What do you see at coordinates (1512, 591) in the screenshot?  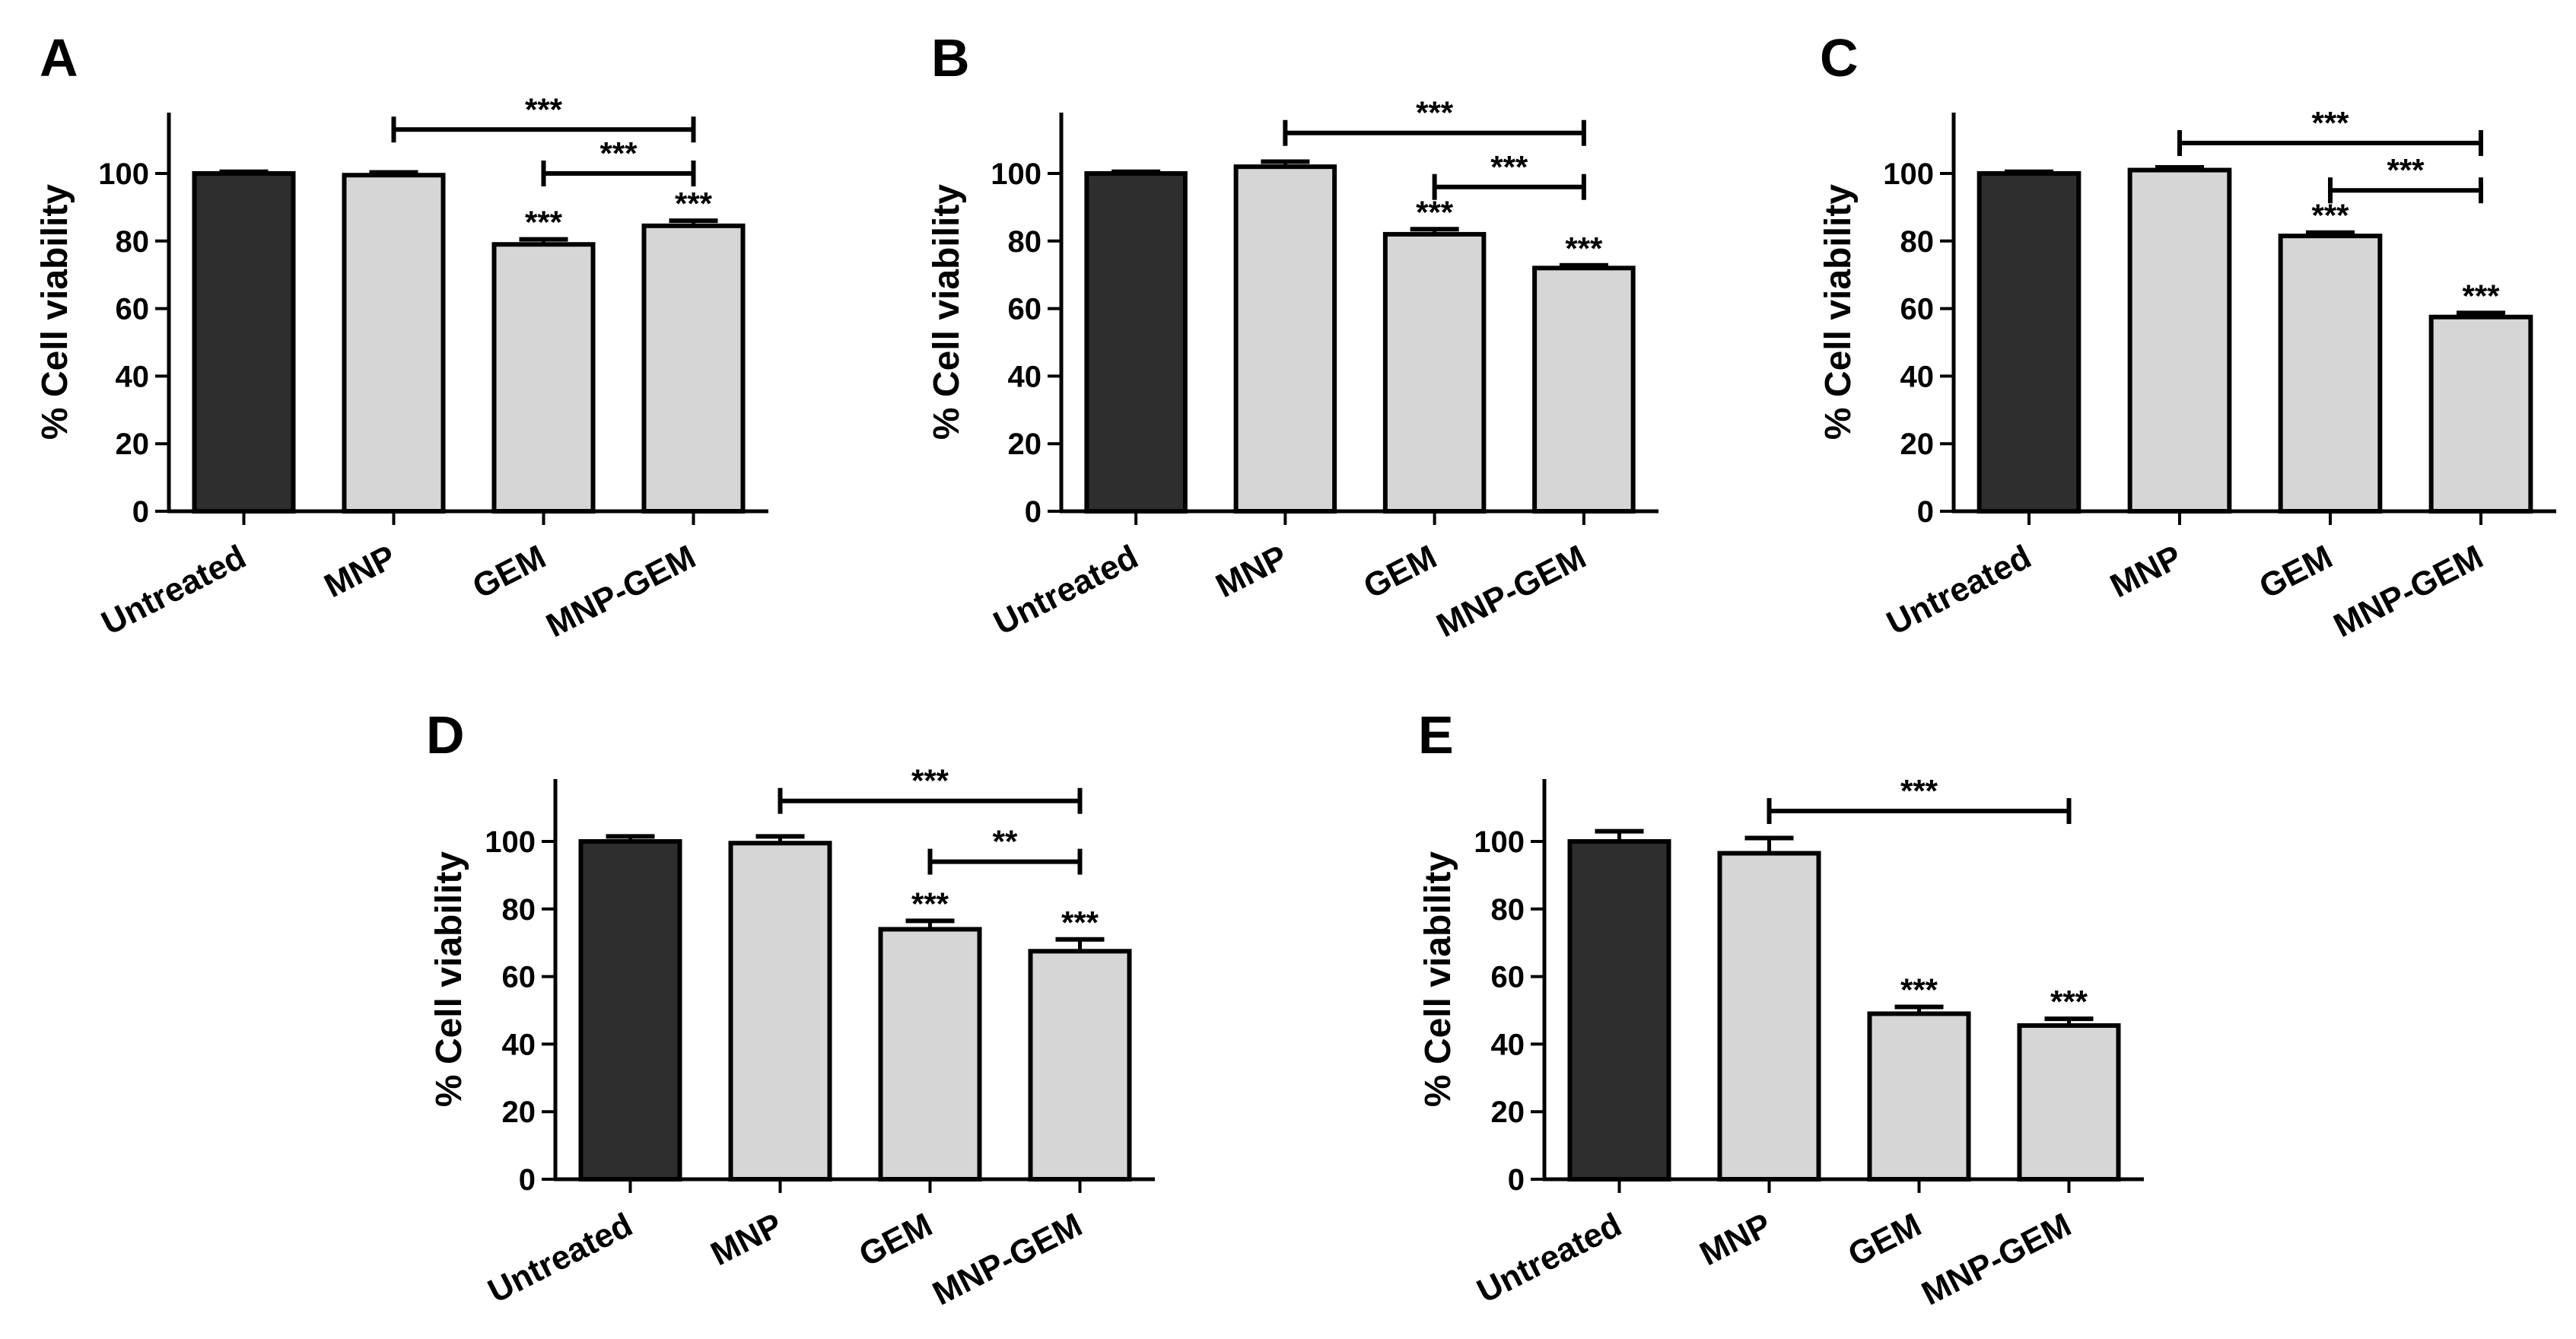 I see `x-tick-label-b: MNP-GEM` at bounding box center [1512, 591].